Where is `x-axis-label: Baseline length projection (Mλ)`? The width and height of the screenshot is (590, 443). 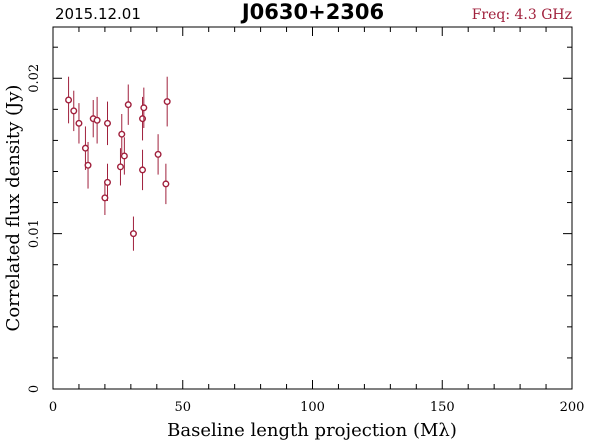 x-axis-label: Baseline length projection (Mλ) is located at coordinates (312, 430).